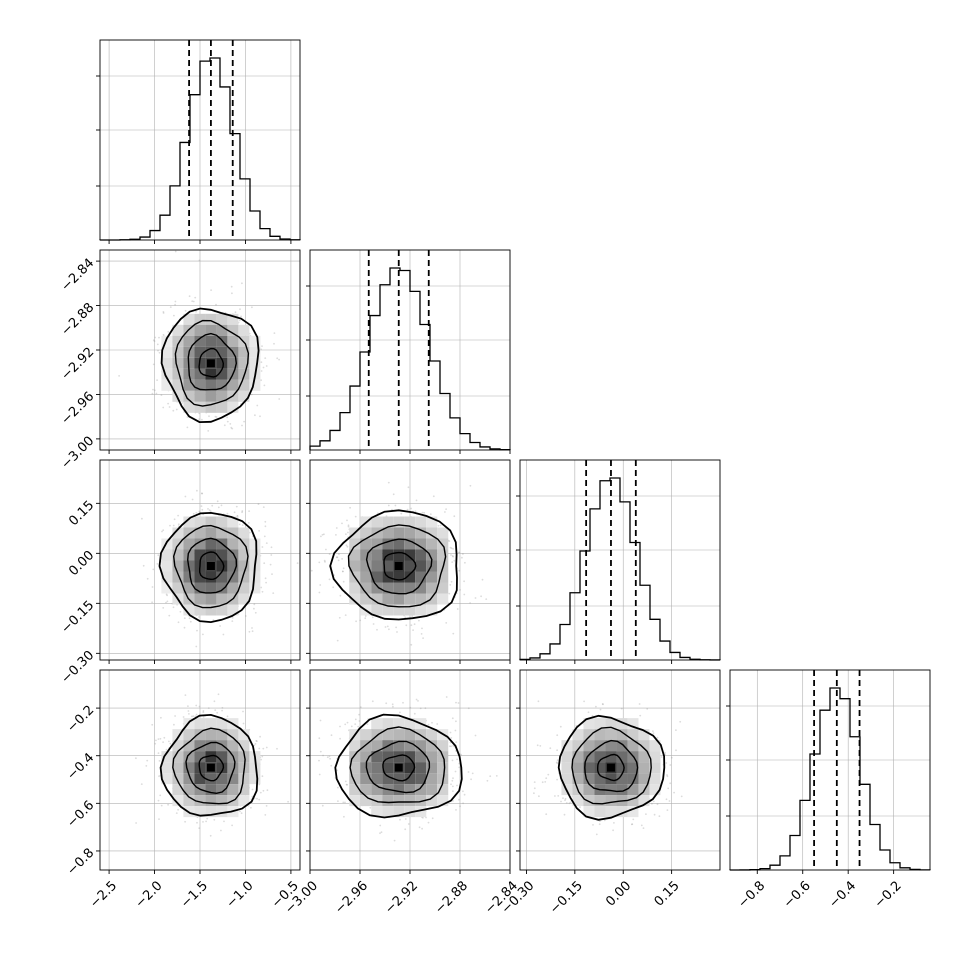 Image resolution: width=970 pixels, height=970 pixels. I want to click on y-tick-label: −2.84, so click(78, 275).